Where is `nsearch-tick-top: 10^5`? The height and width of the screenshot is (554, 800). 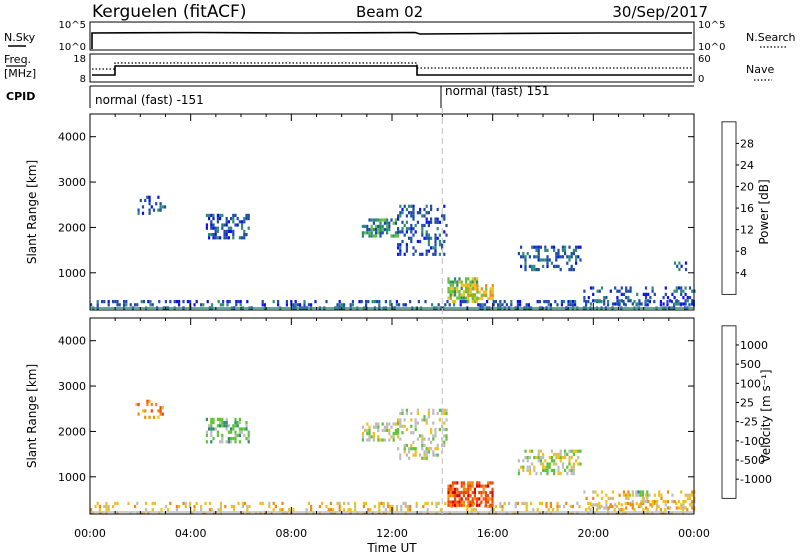 nsearch-tick-top: 10^5 is located at coordinates (711, 25).